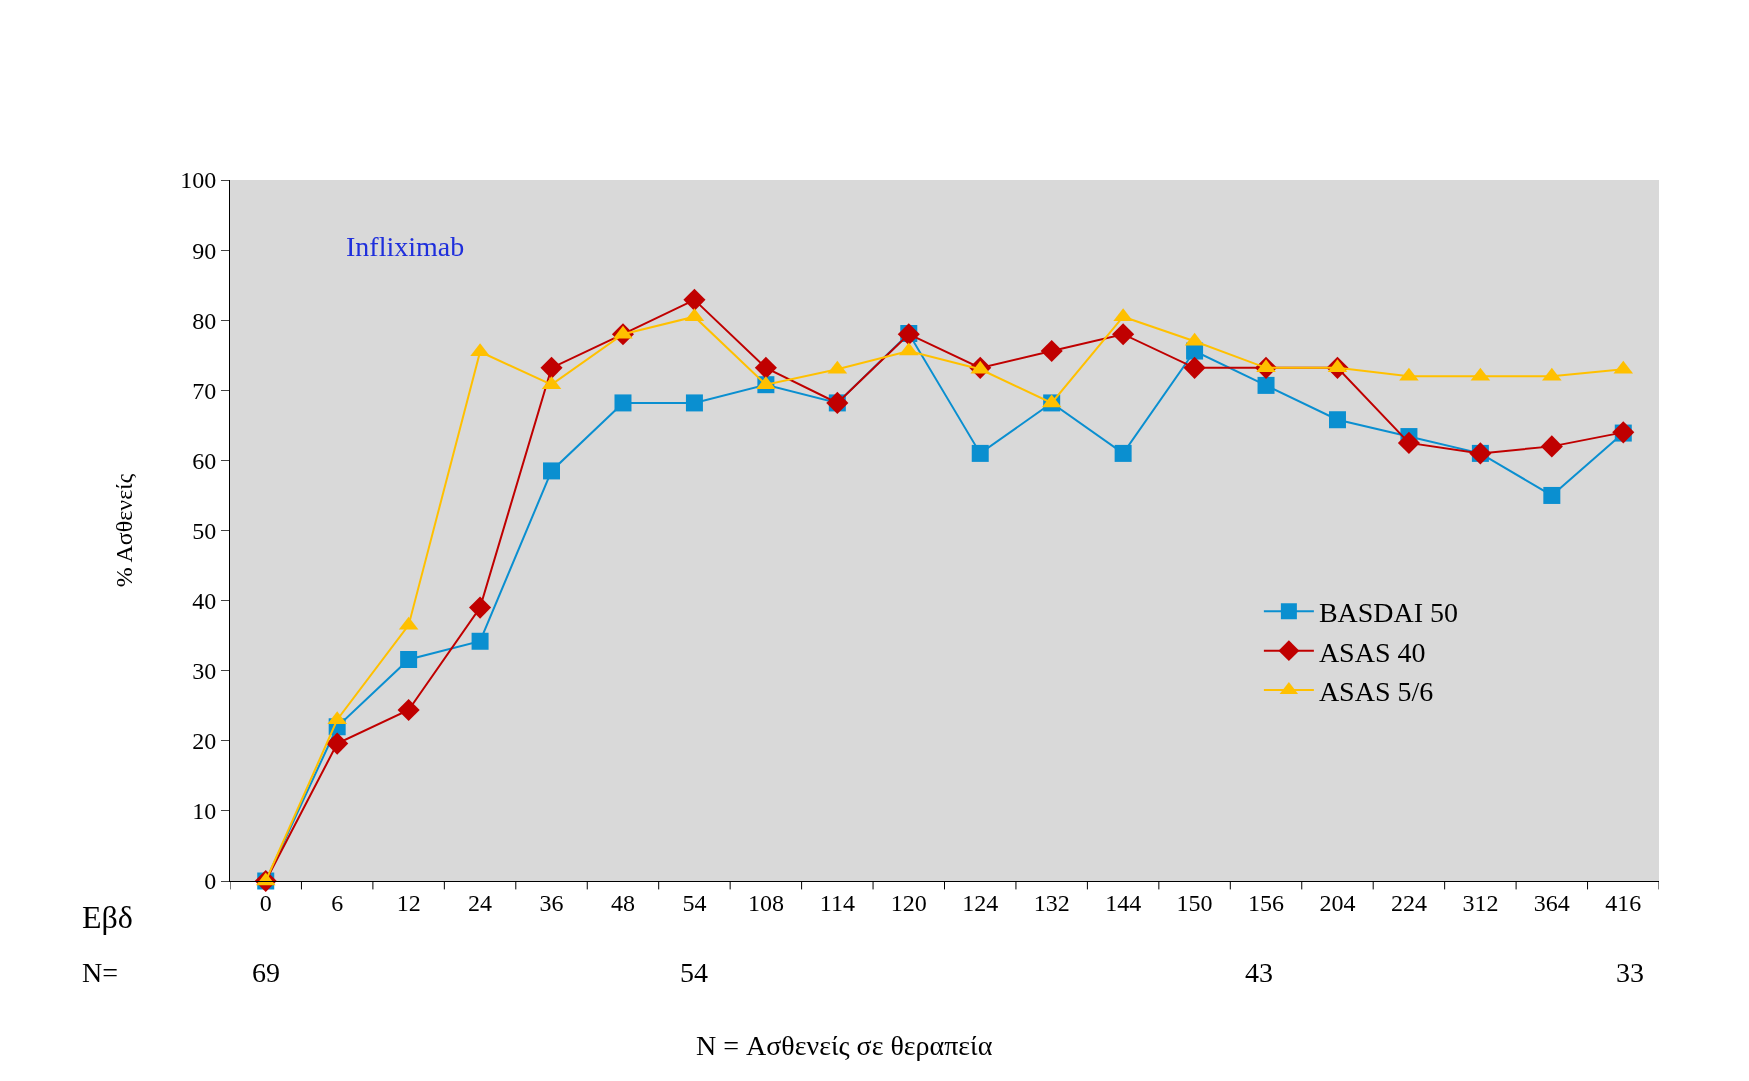 This screenshot has height=1081, width=1749. Describe the element at coordinates (1051, 902) in the screenshot. I see `x-tick-label: 132` at that location.